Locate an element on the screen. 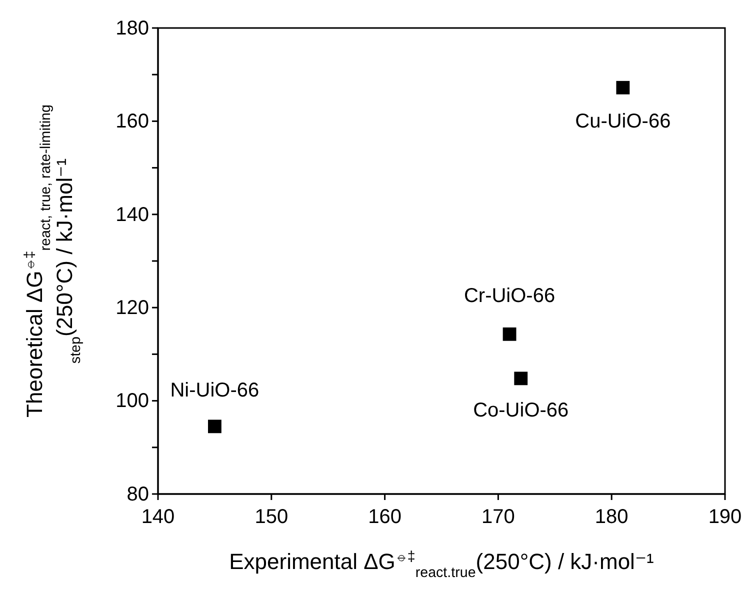  y-tick-label: 100 is located at coordinates (132, 401).